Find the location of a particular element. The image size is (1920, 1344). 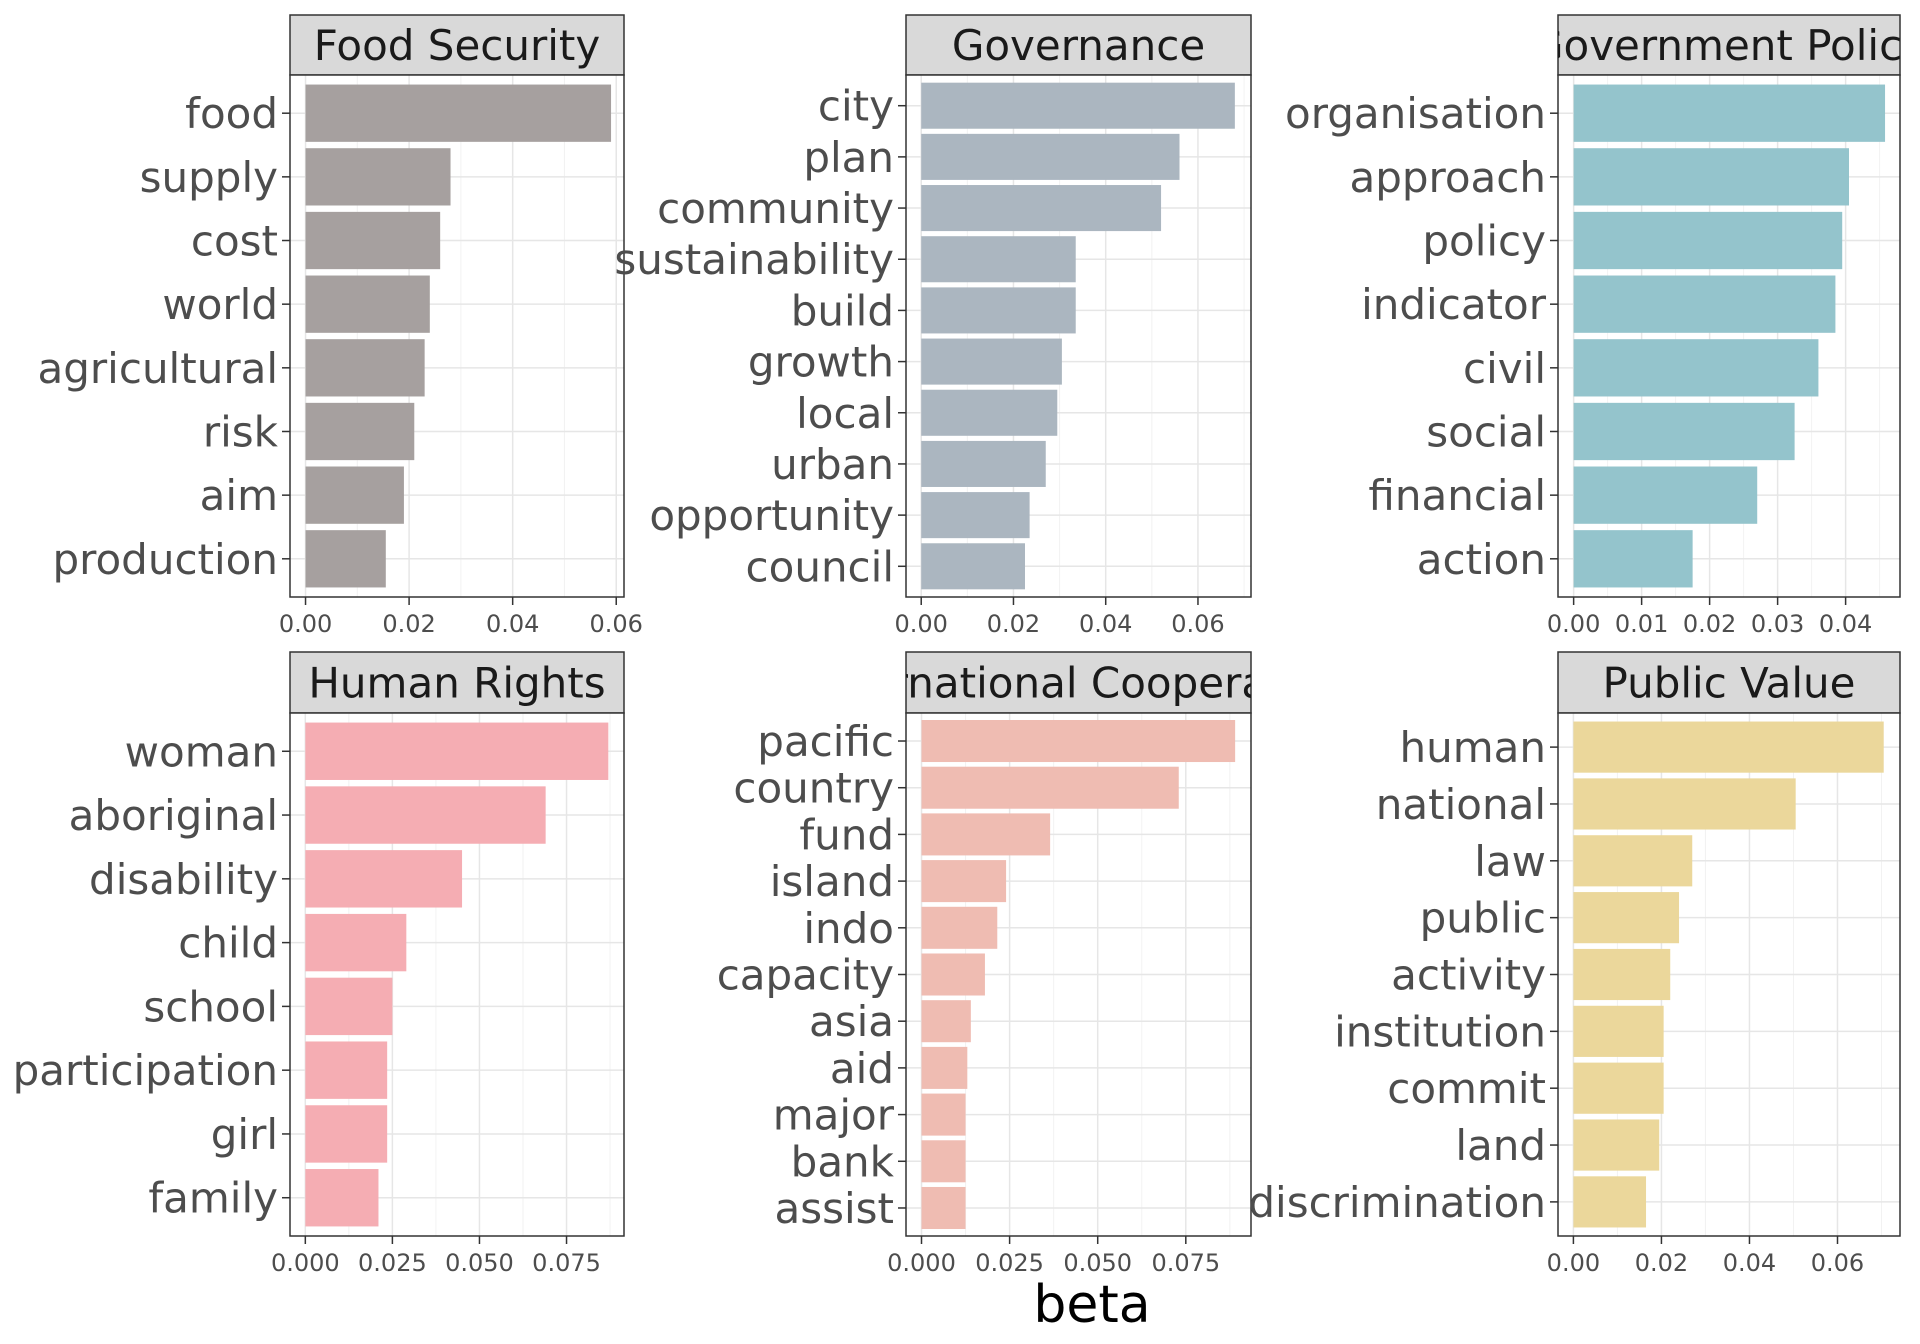

bar-food is located at coordinates (458, 113).